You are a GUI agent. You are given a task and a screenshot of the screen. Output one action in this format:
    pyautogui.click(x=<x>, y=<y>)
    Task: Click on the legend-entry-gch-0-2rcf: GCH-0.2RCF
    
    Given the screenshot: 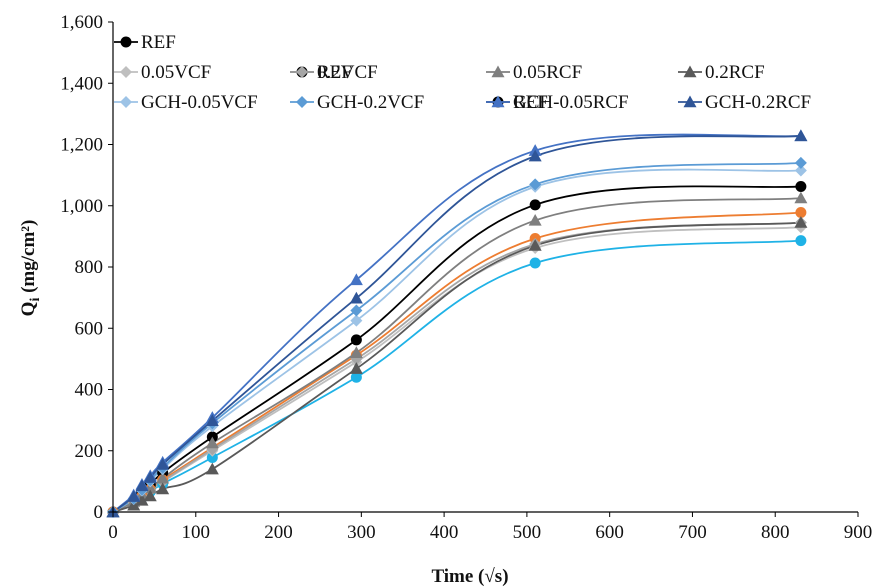 What is the action you would take?
    pyautogui.click(x=744, y=102)
    